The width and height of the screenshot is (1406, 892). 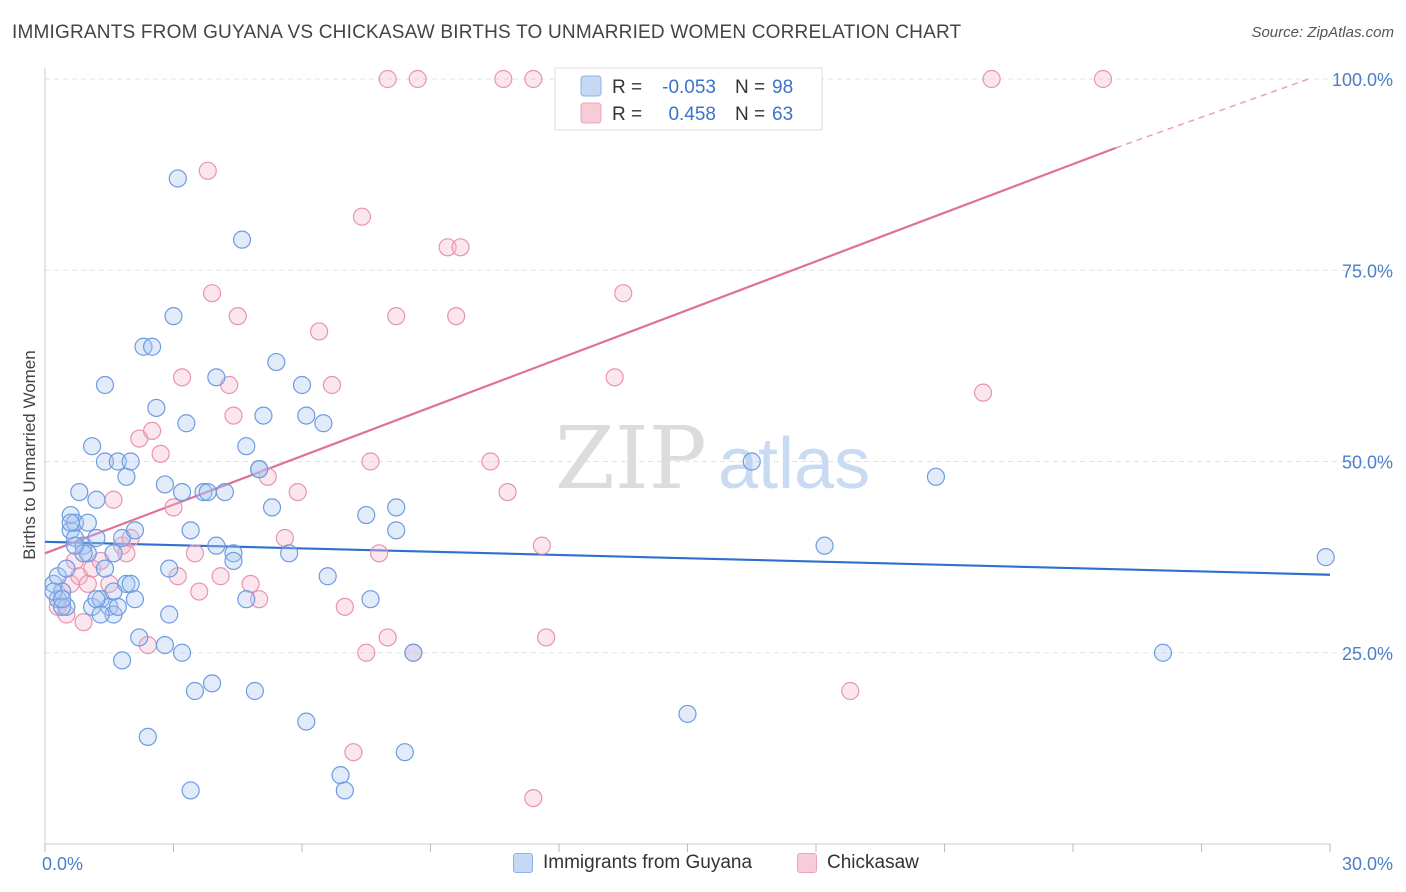 What do you see at coordinates (29, 454) in the screenshot?
I see `y-axis-label: Births to Unmarried Women` at bounding box center [29, 454].